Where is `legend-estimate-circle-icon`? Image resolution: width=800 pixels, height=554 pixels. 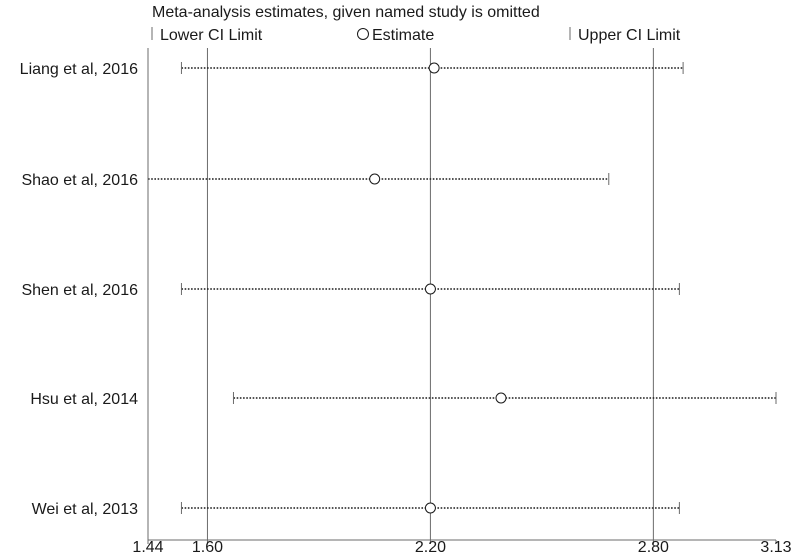
legend-estimate-circle-icon is located at coordinates (363, 34).